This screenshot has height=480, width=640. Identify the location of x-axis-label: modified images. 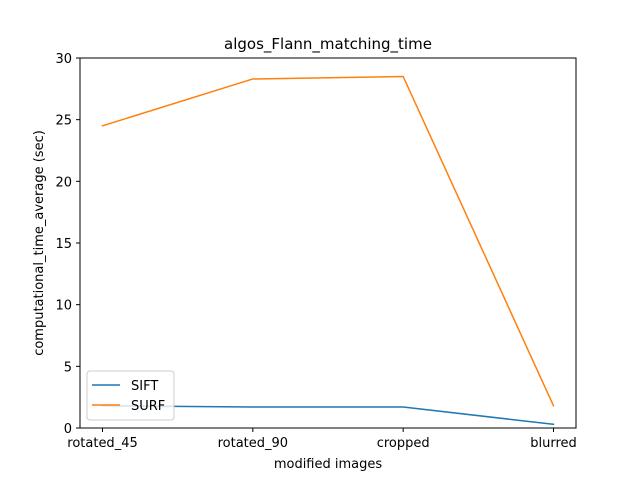
(328, 464).